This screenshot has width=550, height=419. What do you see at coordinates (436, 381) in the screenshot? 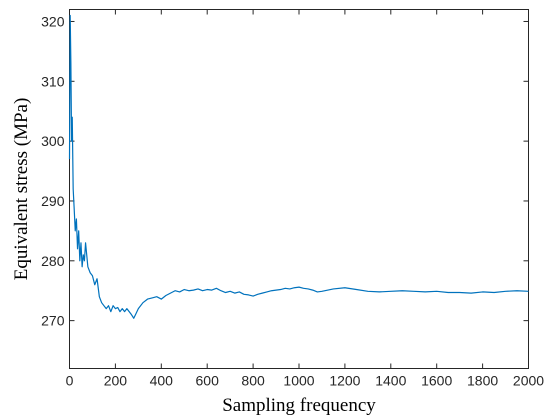
I see `x-tick-label: 1600` at bounding box center [436, 381].